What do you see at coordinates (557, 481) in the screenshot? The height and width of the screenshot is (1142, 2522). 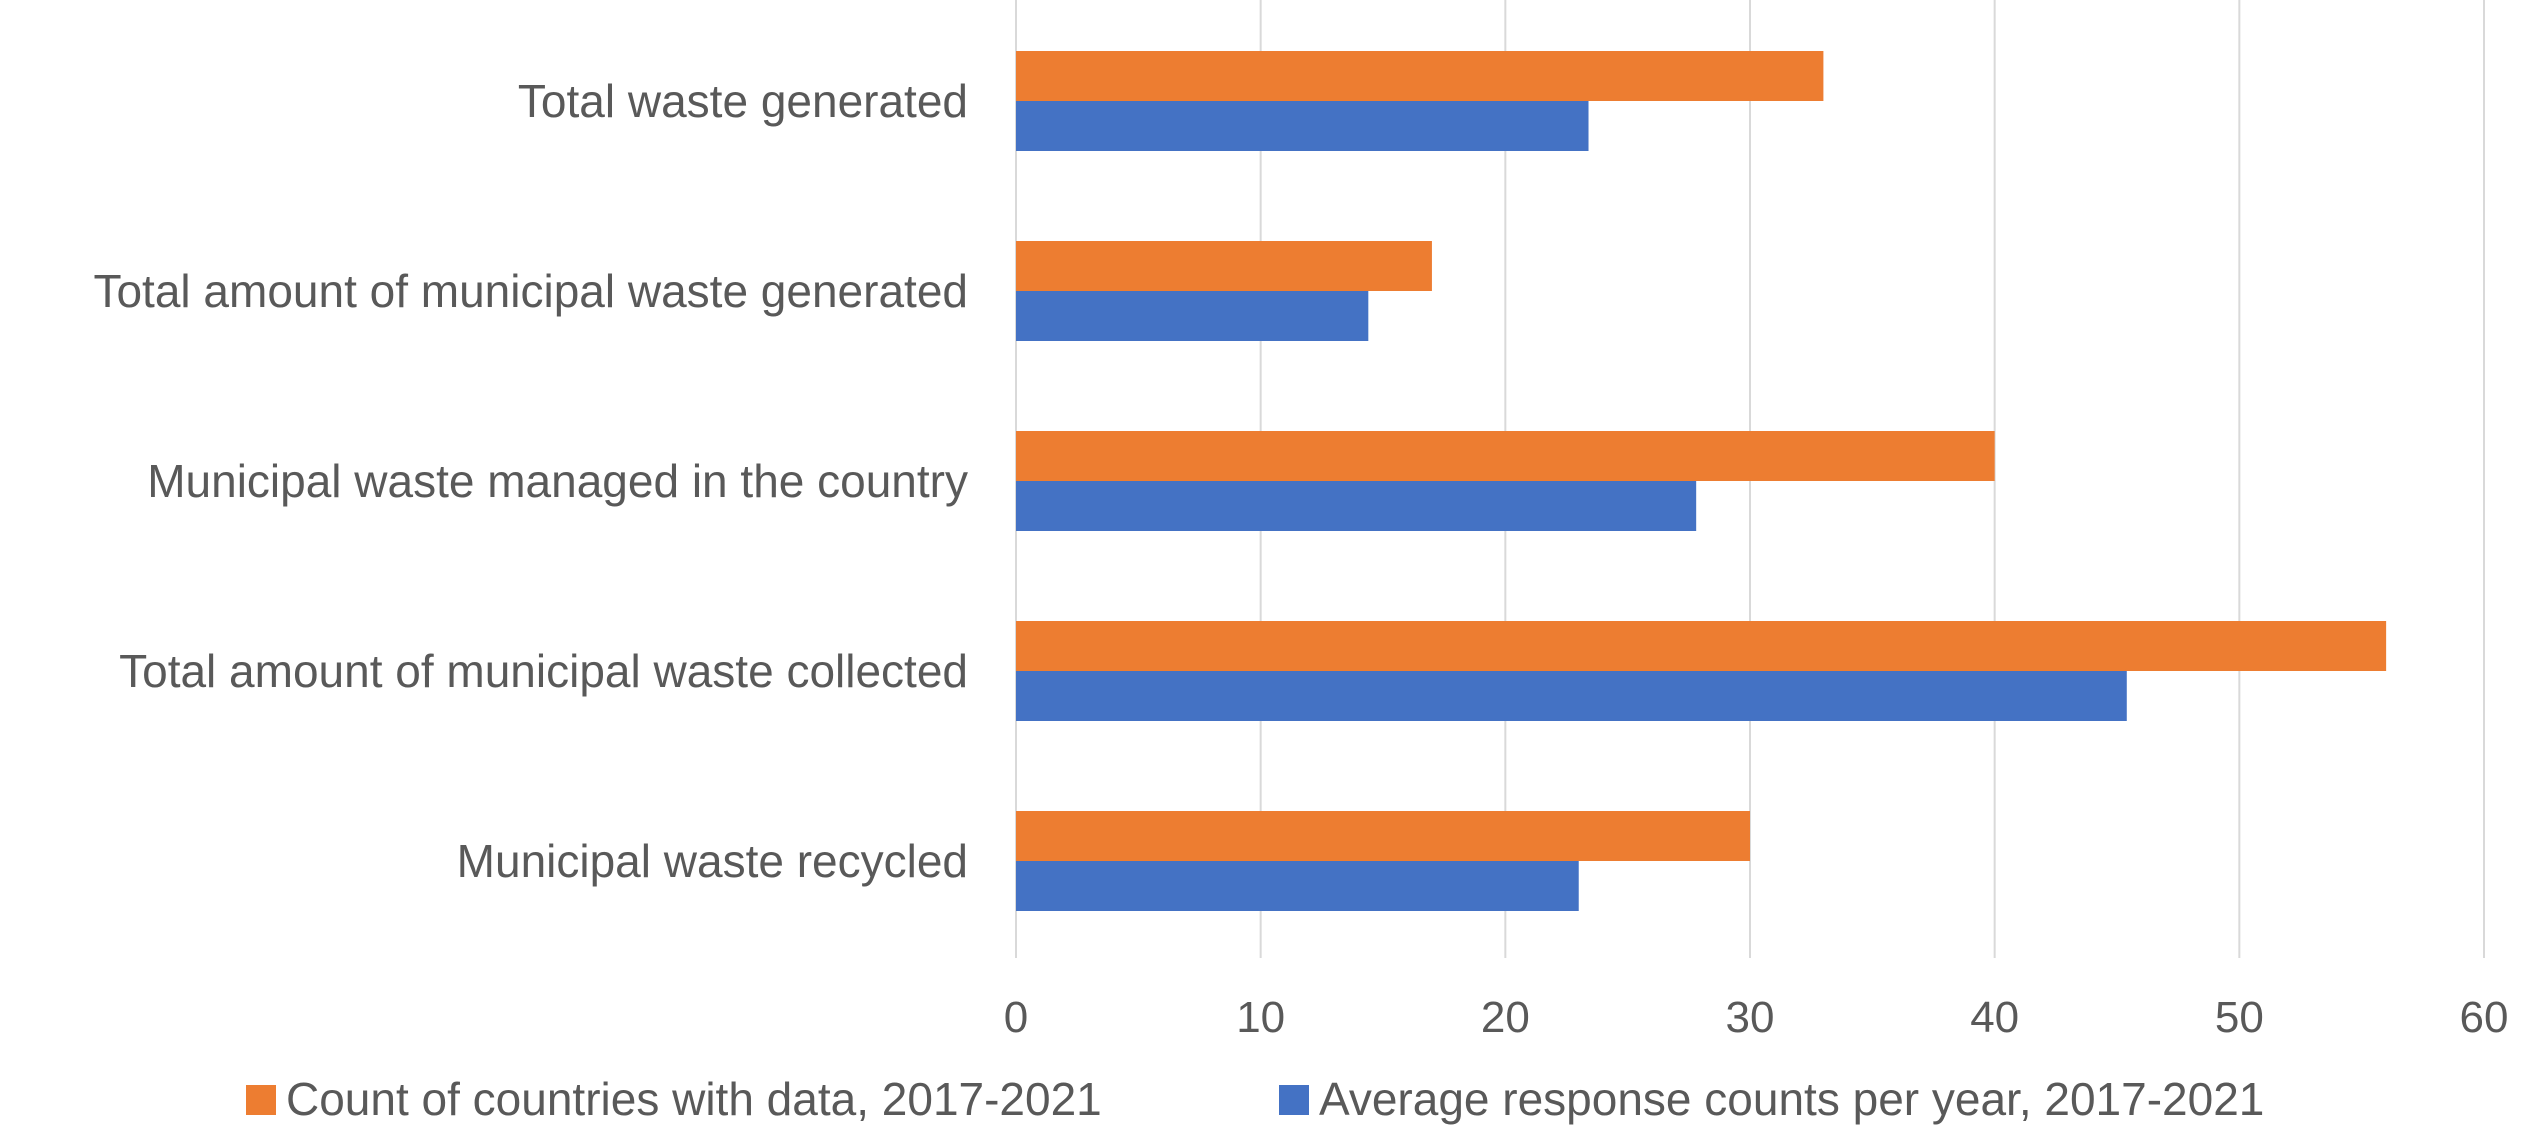 I see `category-label: Municipal waste managed in the country` at bounding box center [557, 481].